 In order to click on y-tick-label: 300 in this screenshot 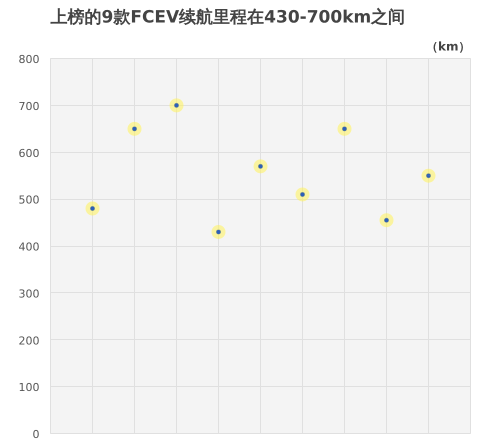, I will do `click(29, 293)`.